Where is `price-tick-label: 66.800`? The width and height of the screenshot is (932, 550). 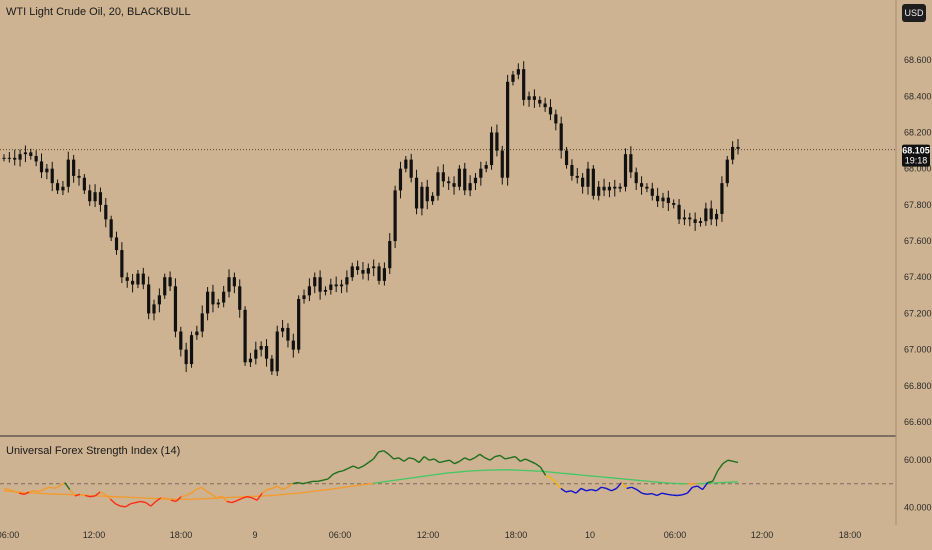 price-tick-label: 66.800 is located at coordinates (918, 386).